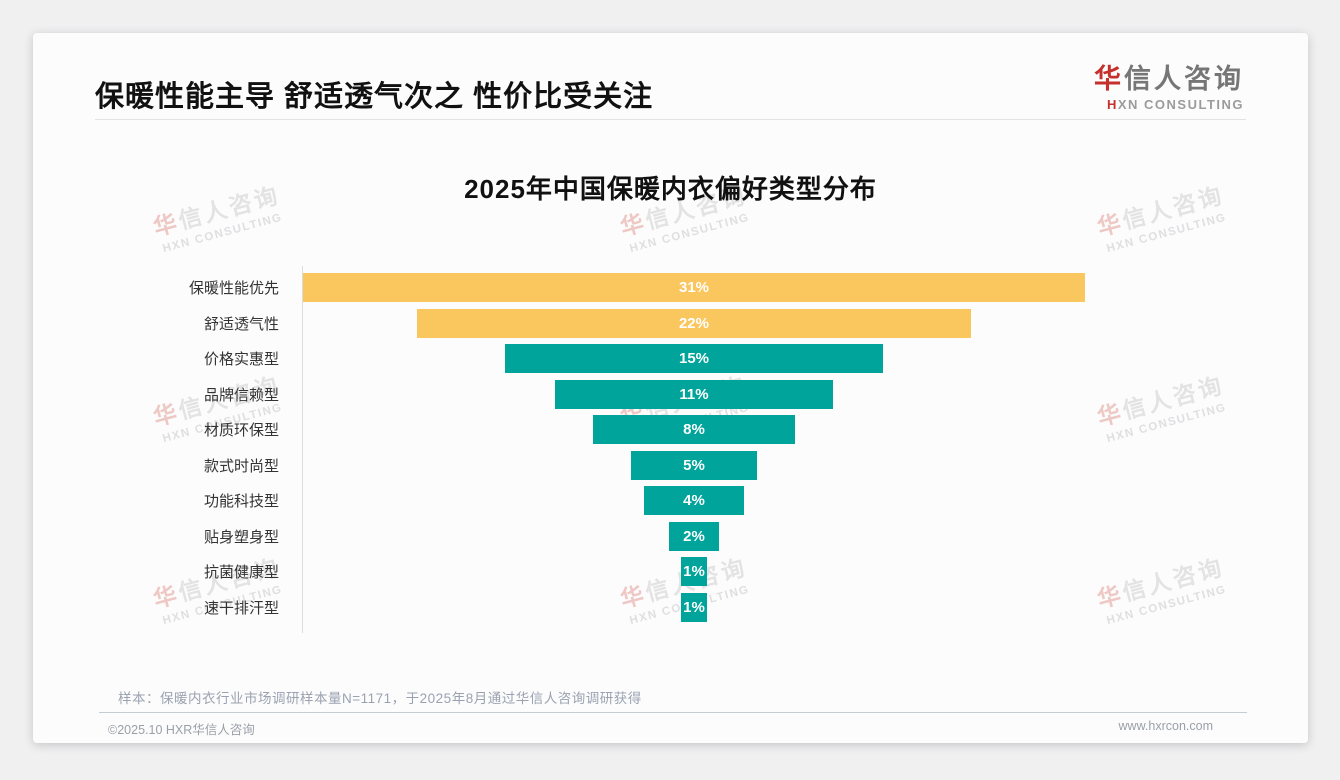 This screenshot has width=1340, height=780. What do you see at coordinates (670, 119) in the screenshot?
I see `header-divider` at bounding box center [670, 119].